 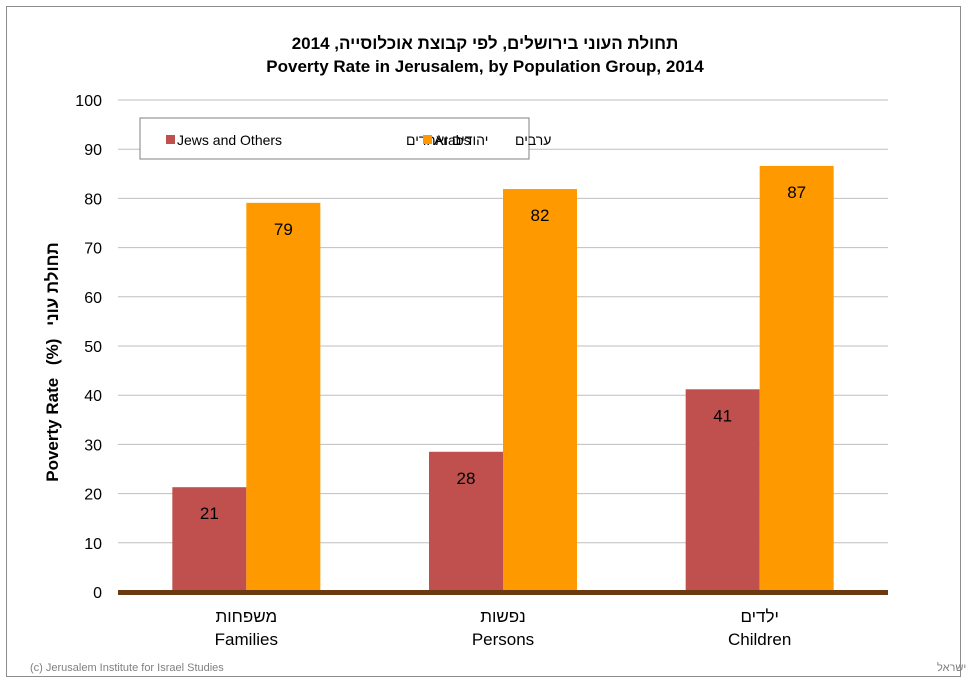 What do you see at coordinates (466, 478) in the screenshot?
I see `data-label: 28` at bounding box center [466, 478].